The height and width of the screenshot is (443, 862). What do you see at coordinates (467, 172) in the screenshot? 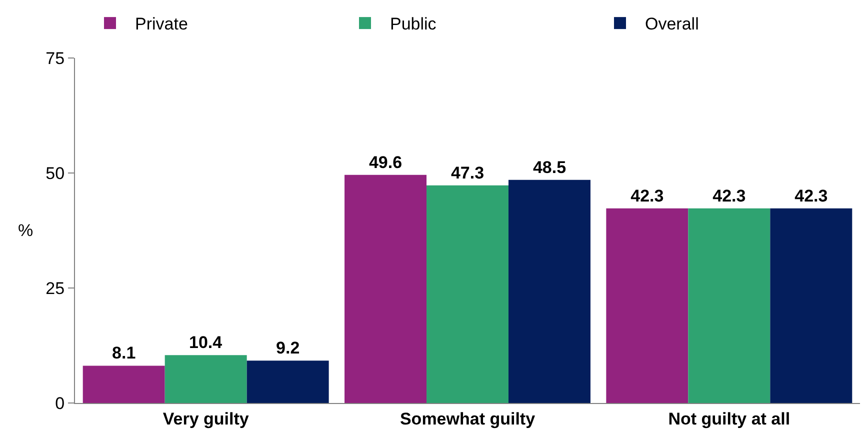
I see `data-label: 47.3` at bounding box center [467, 172].